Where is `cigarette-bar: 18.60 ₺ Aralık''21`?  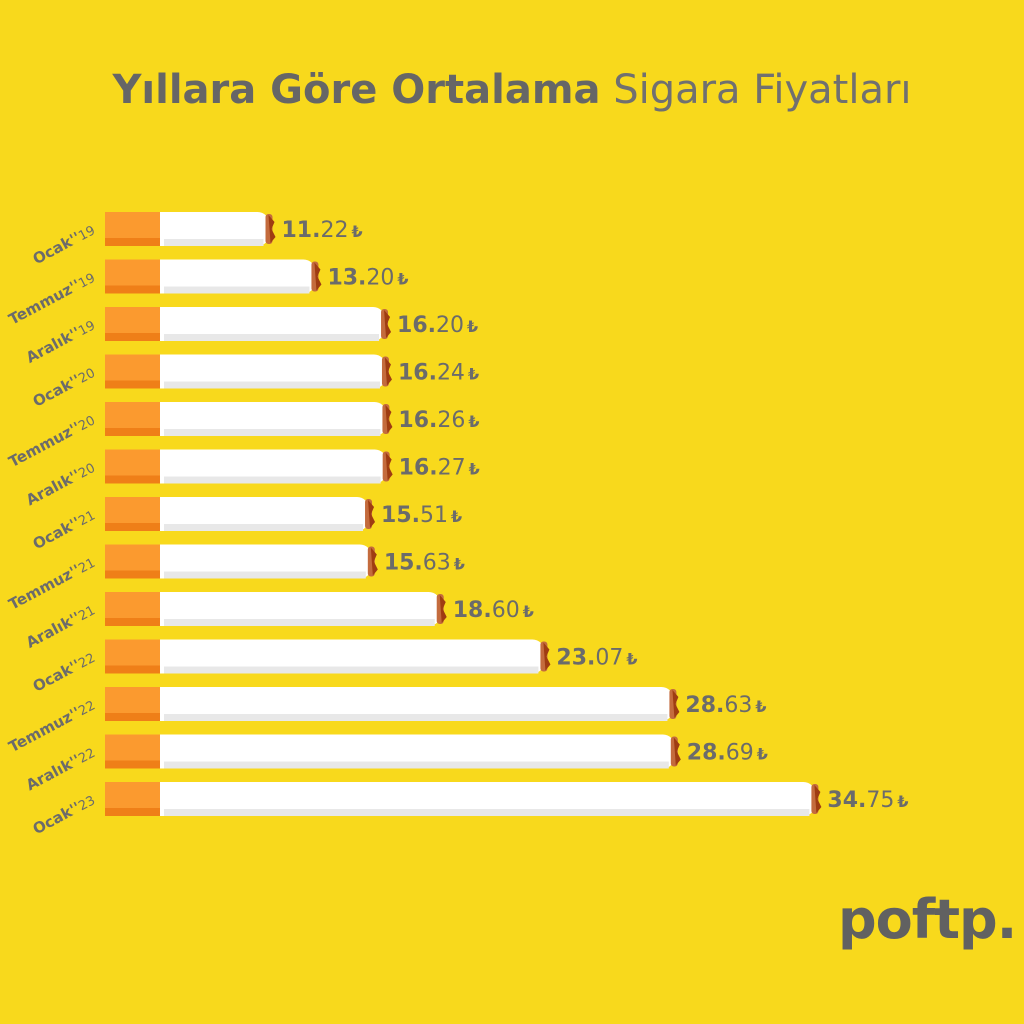 cigarette-bar: 18.60 ₺ Aralık''21 is located at coordinates (278, 622).